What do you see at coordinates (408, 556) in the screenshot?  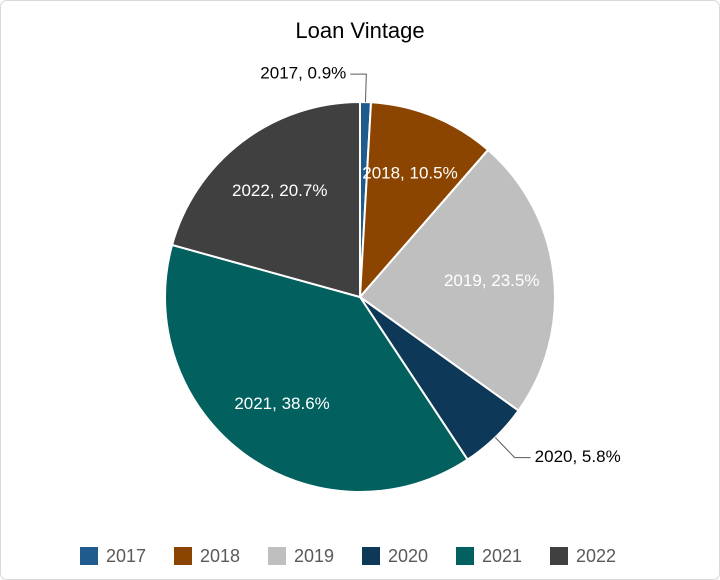 I see `legend-label: 2020` at bounding box center [408, 556].